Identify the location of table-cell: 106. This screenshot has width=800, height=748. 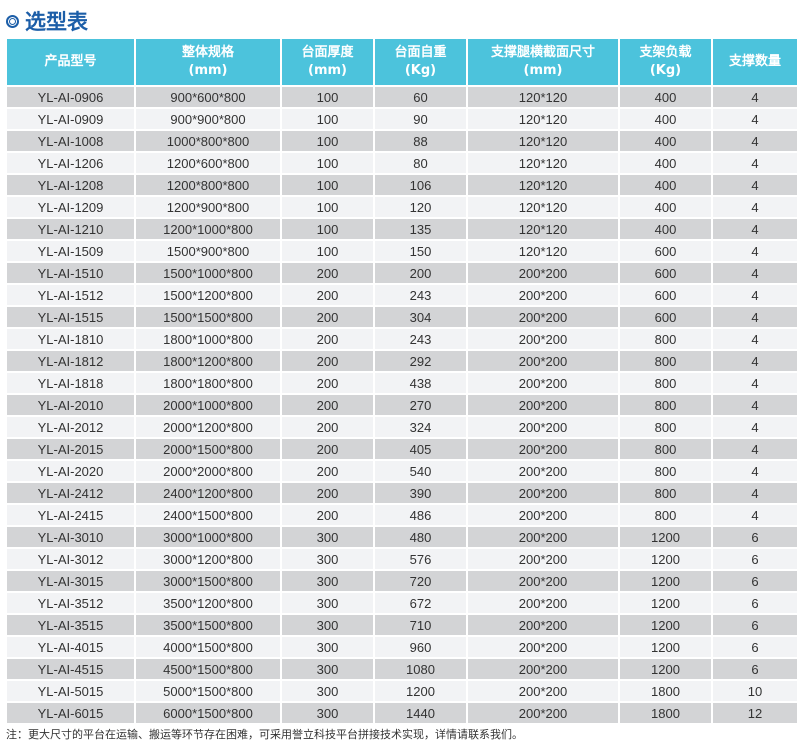
(420, 185).